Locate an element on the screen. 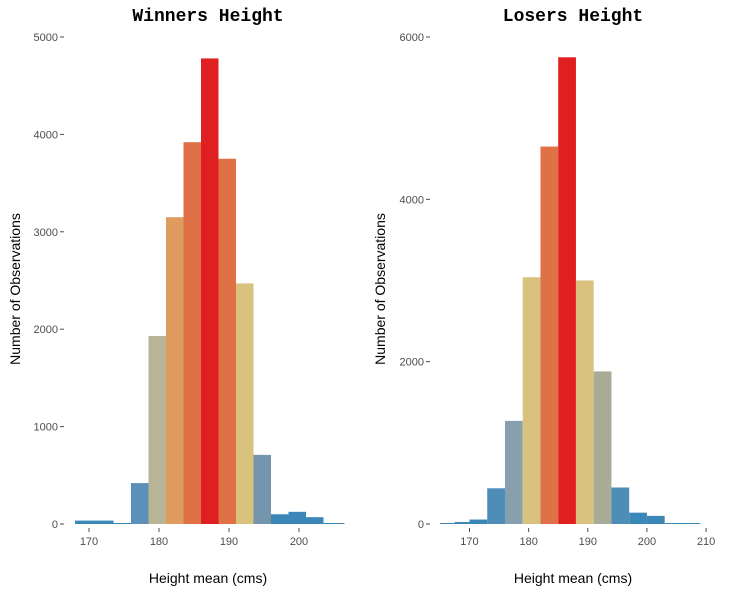  x-axis-ticks: 170 180 190 200 is located at coordinates (194, 538).